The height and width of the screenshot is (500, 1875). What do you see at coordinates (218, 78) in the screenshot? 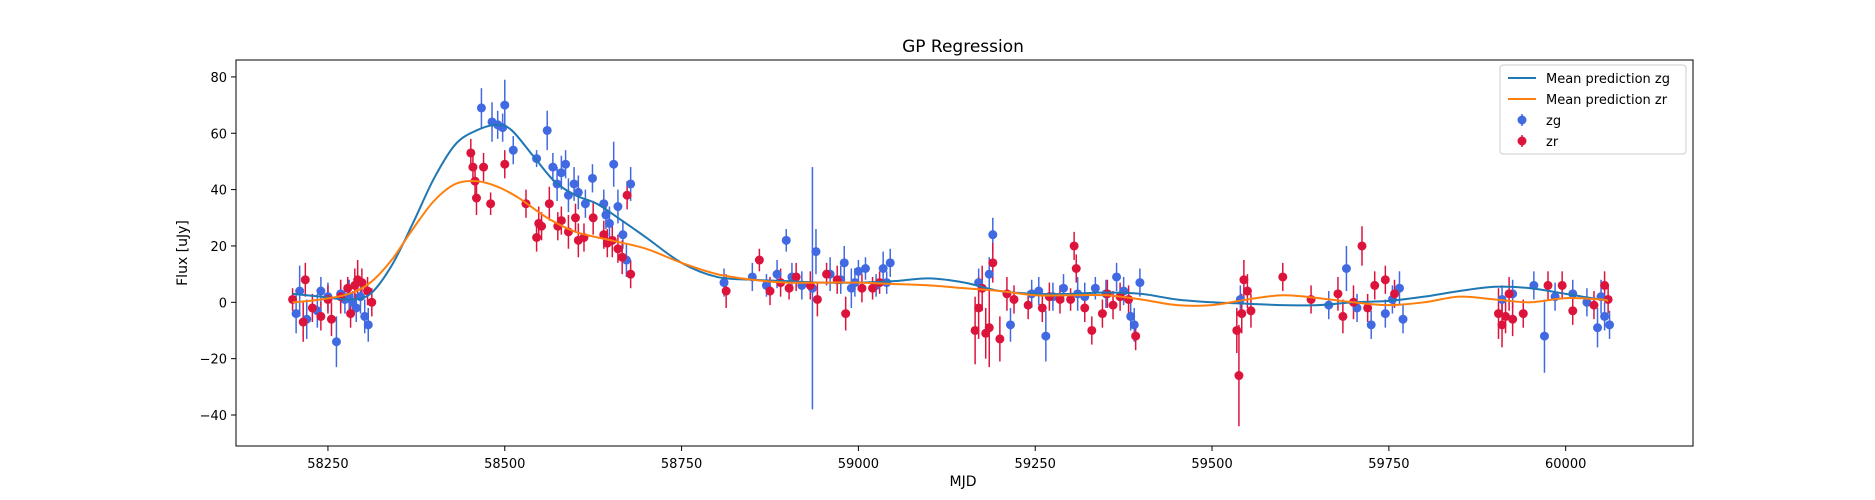
I see `y-tick-label: 80` at bounding box center [218, 78].